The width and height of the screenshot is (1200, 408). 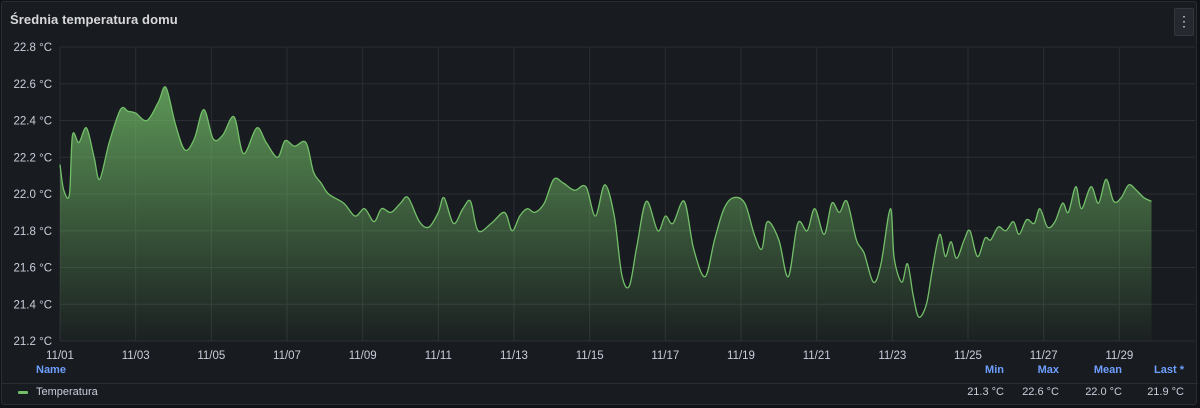 I want to click on y-tick-label: 22.4 °C, so click(x=33, y=122).